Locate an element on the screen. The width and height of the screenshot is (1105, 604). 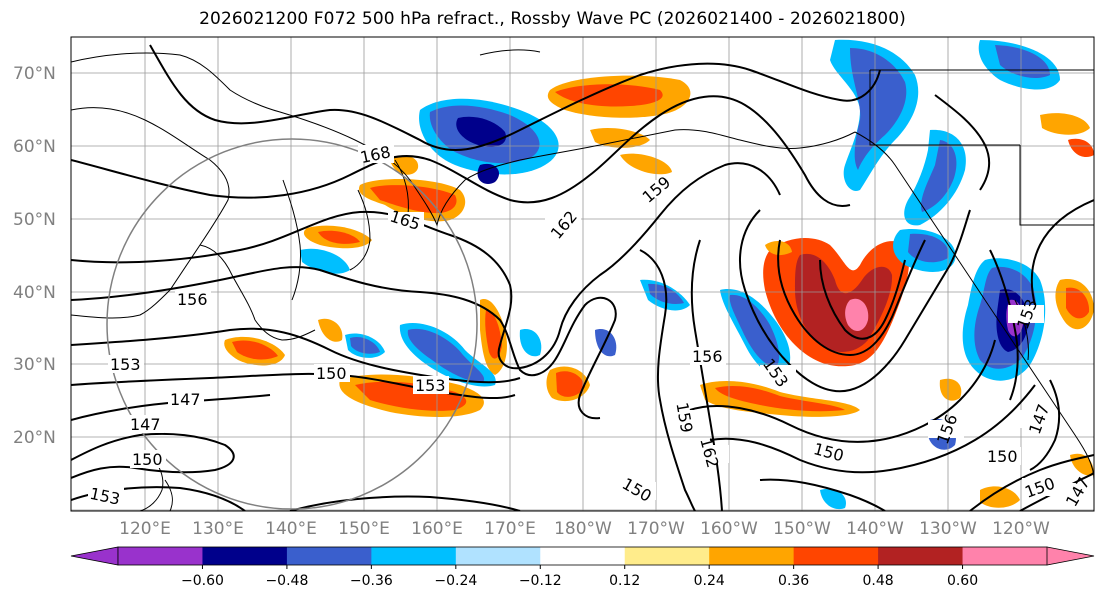
colorbar-tick-label: −0.36 is located at coordinates (371, 581).